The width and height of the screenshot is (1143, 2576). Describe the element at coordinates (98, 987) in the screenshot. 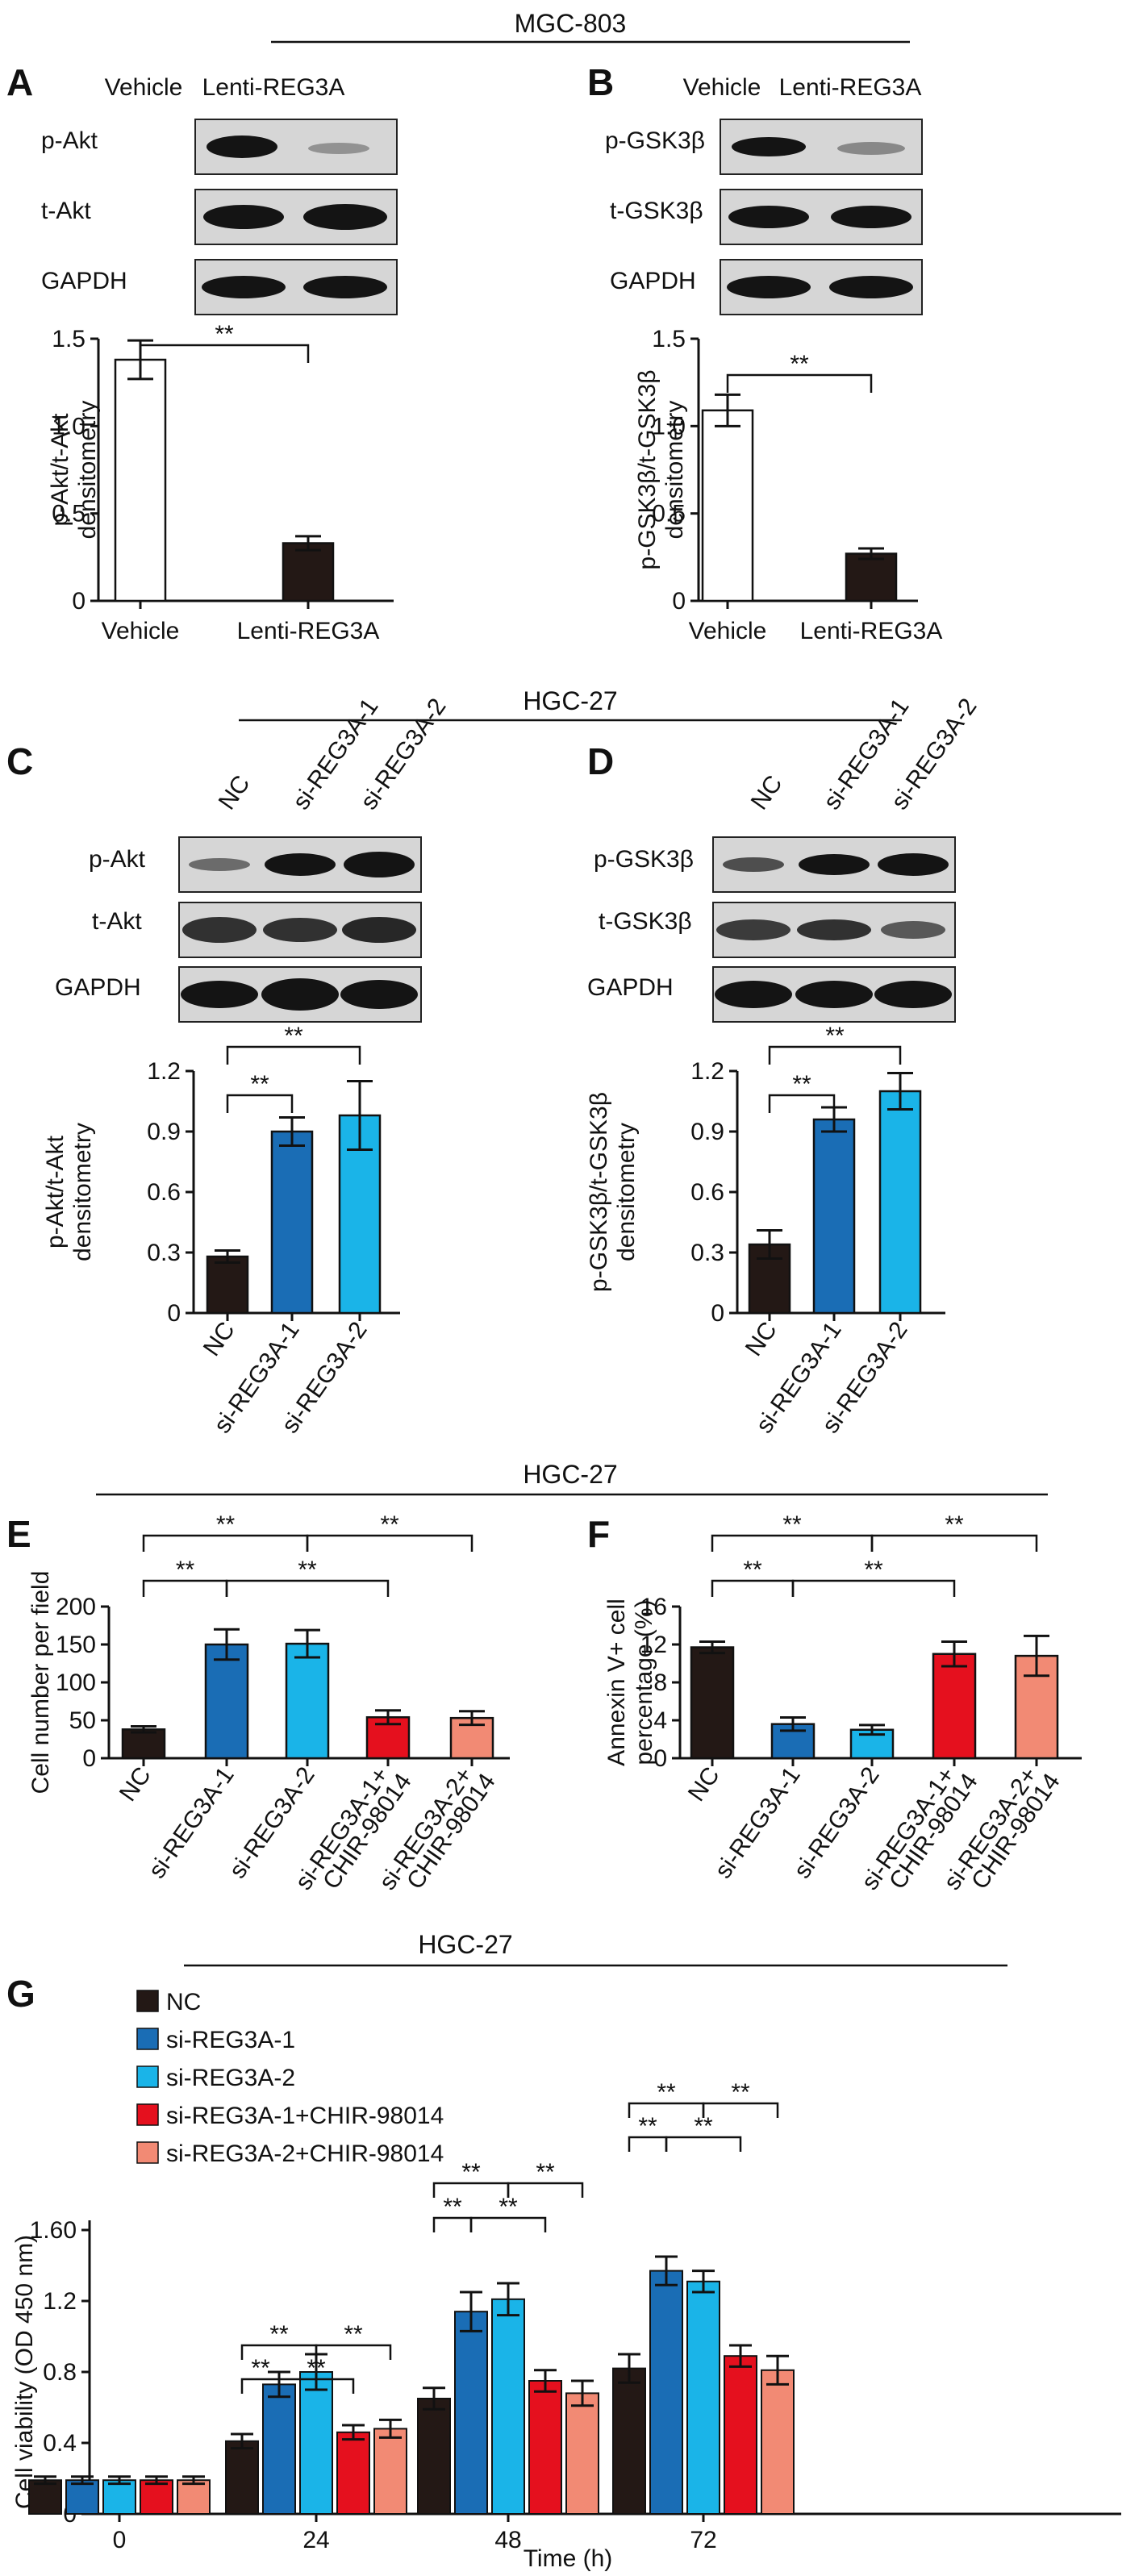

I see `blot-c-row-label: GAPDH` at that location.